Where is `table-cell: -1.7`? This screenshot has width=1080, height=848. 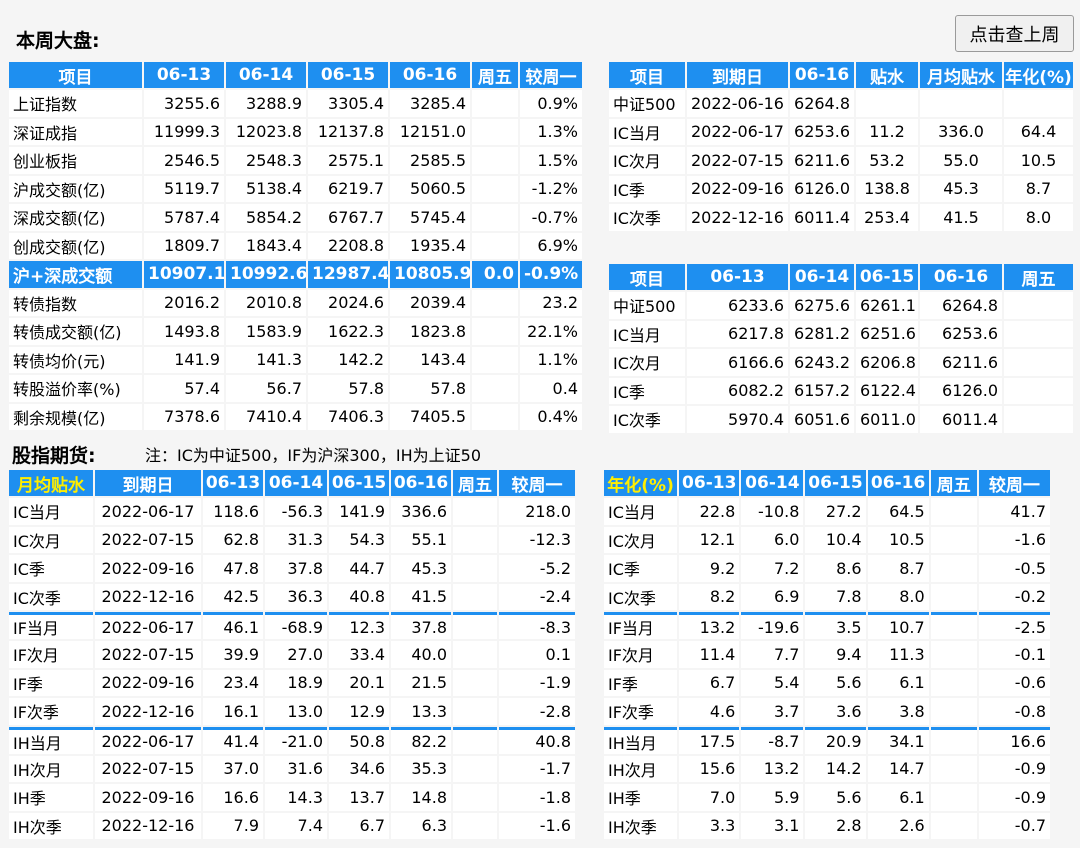 table-cell: -1.7 is located at coordinates (537, 768).